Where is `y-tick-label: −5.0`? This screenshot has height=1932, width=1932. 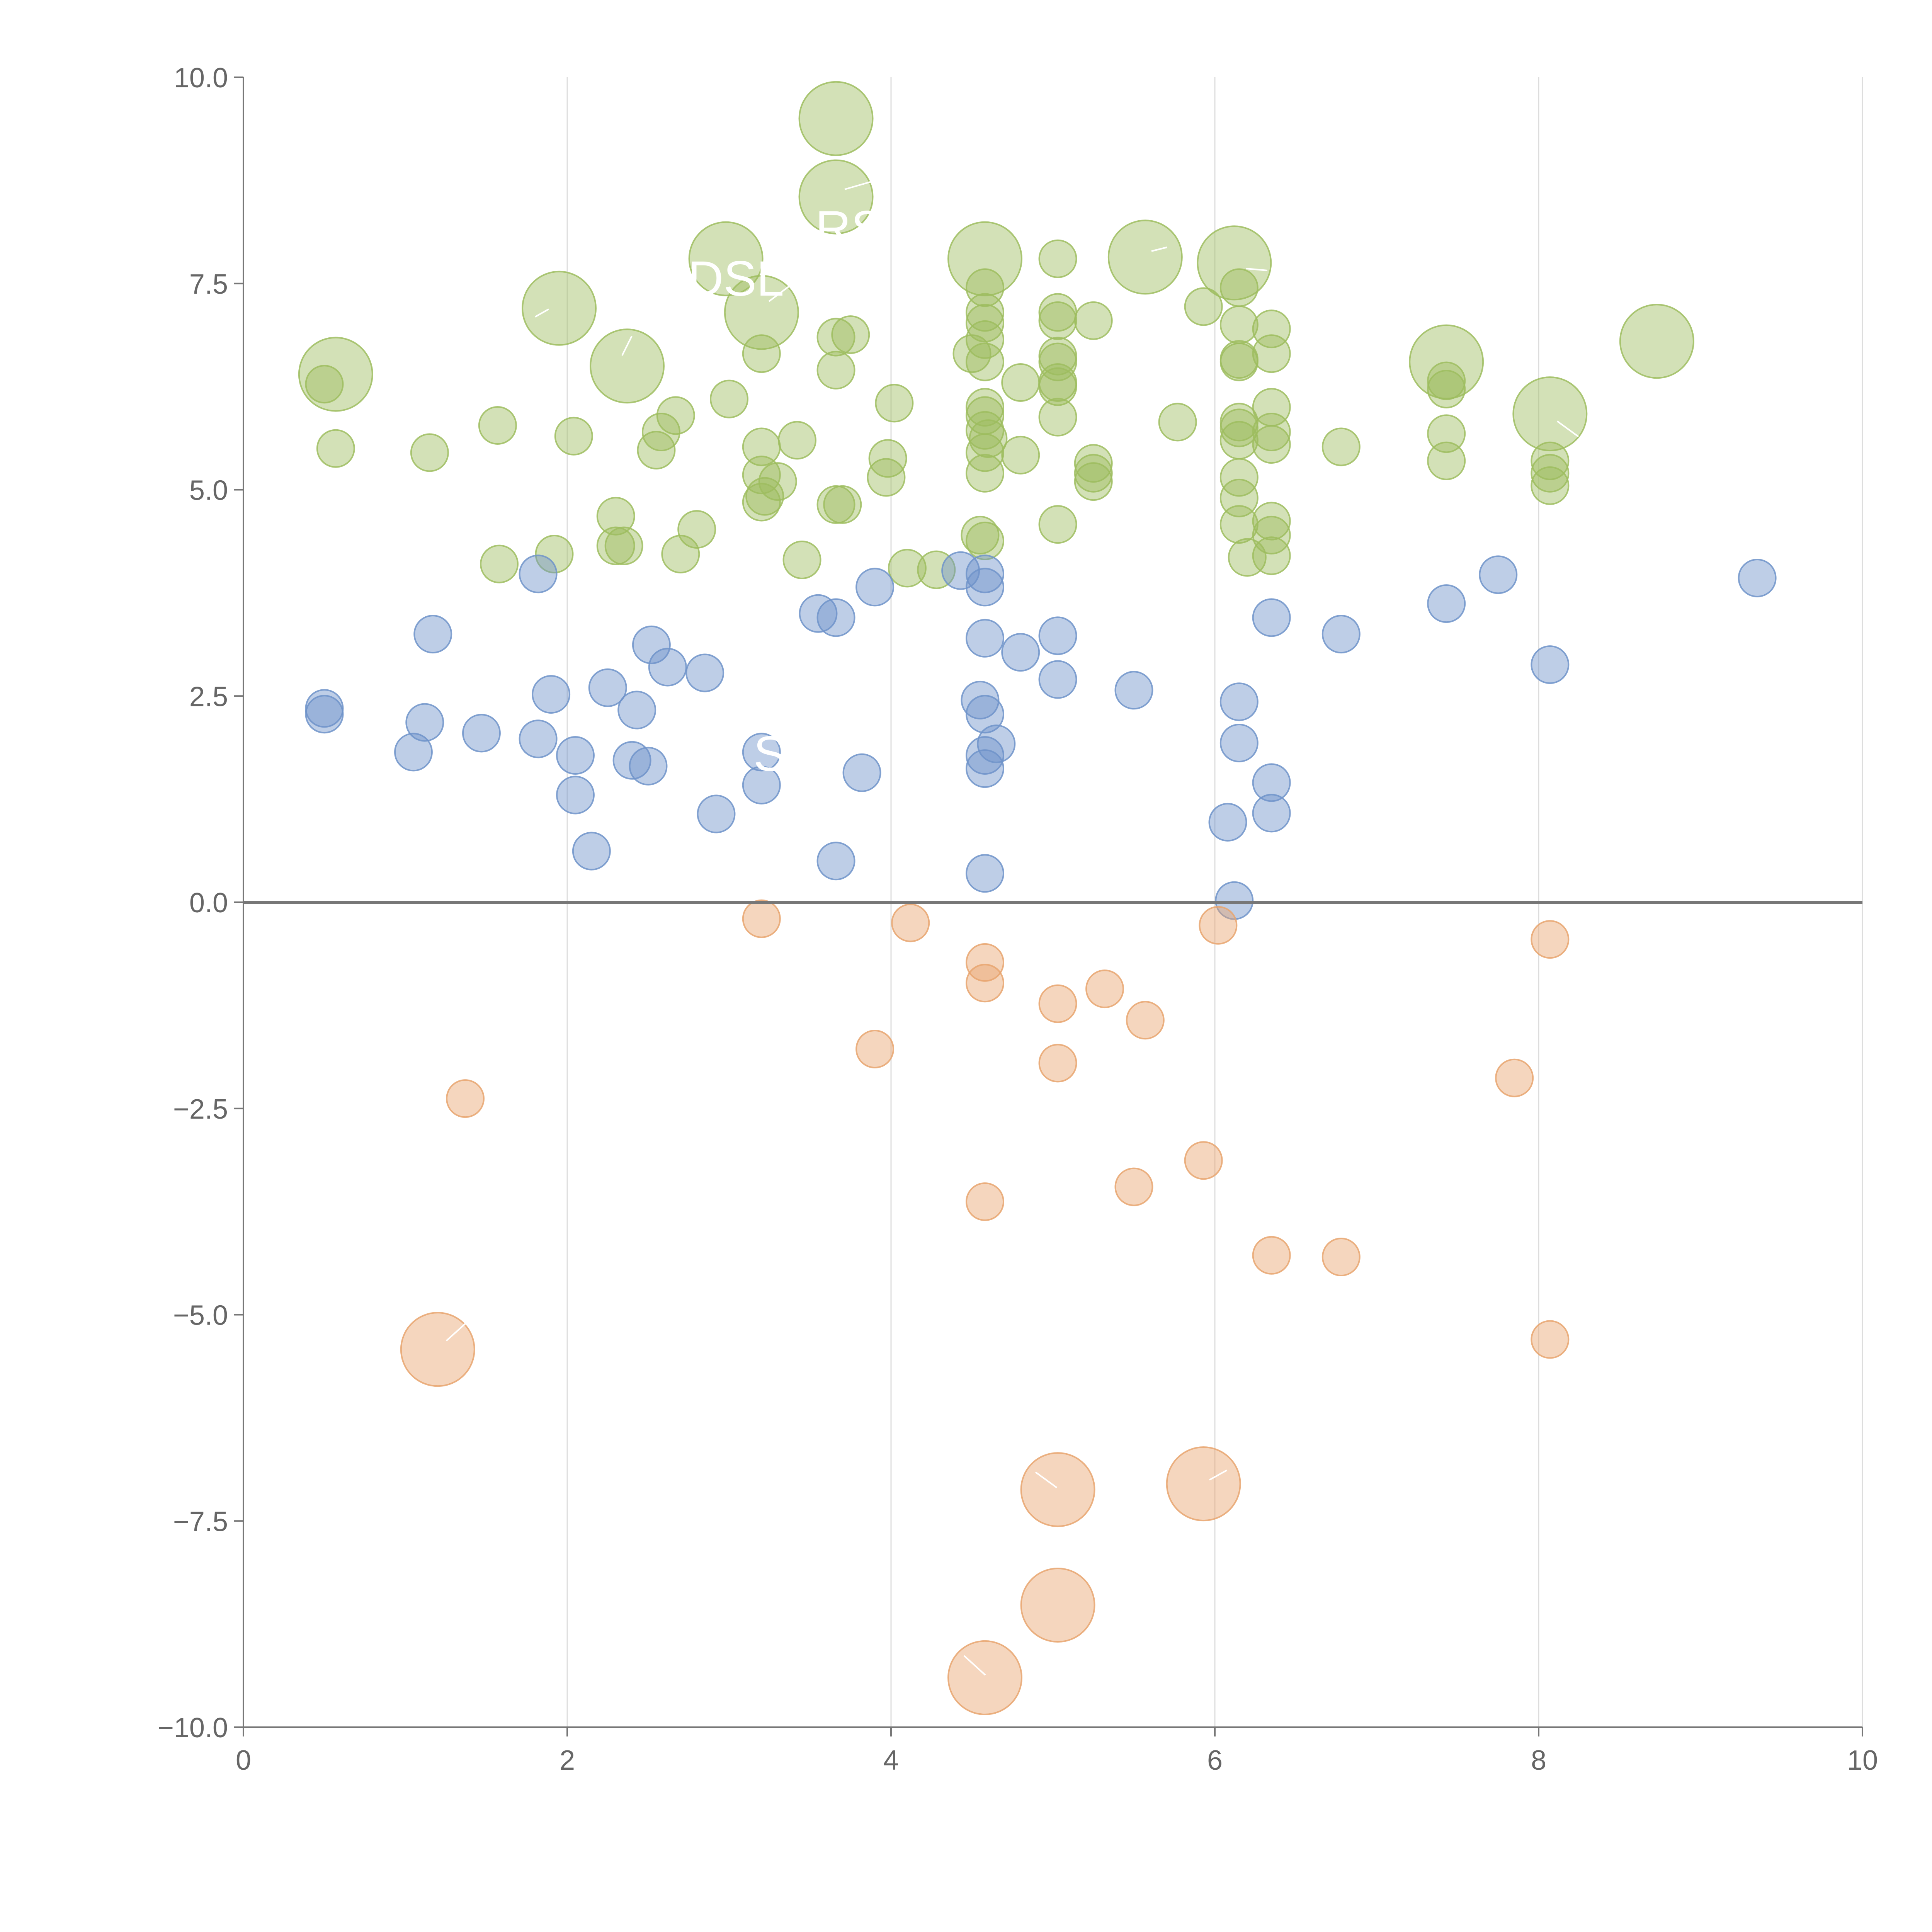 y-tick-label: −5.0 is located at coordinates (200, 1315).